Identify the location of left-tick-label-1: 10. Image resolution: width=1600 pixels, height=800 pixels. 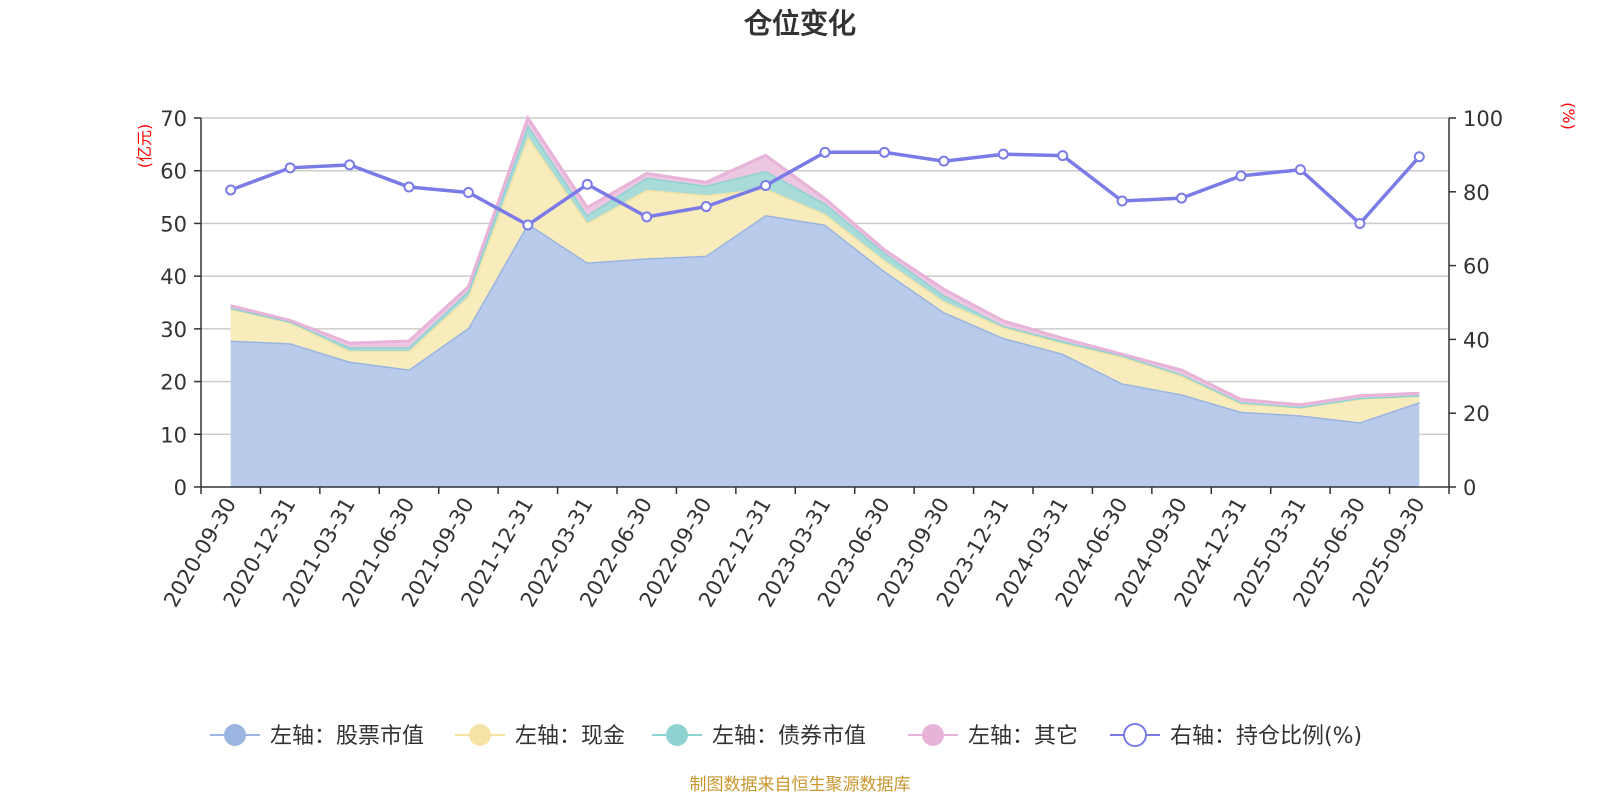
(173, 435).